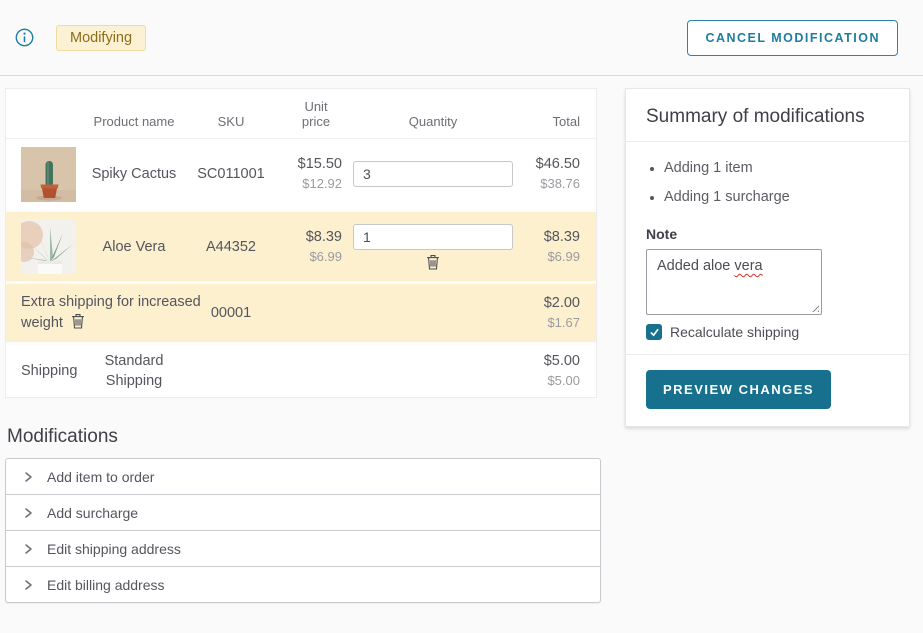  I want to click on surcharge-sku: 00001, so click(231, 313).